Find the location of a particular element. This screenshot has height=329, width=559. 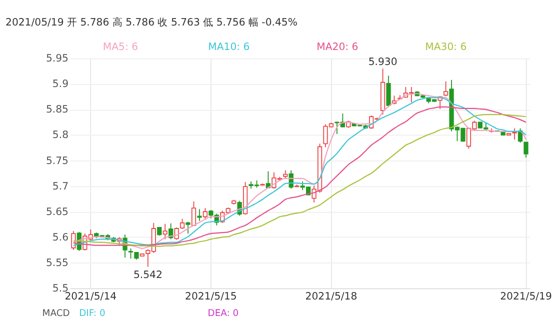

y-tick-label: 5.6 is located at coordinates (60, 238).